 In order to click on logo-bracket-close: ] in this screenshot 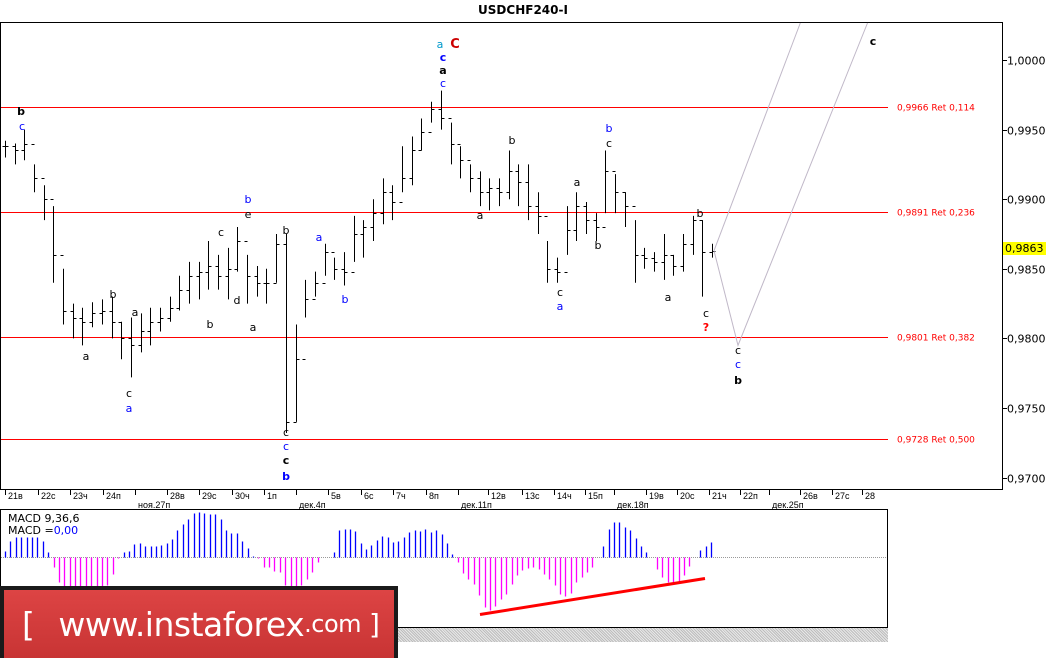, I will do `click(374, 624)`.